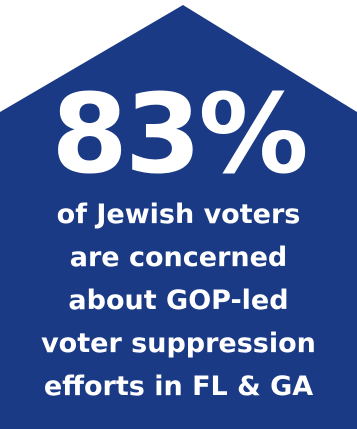 The width and height of the screenshot is (357, 429). What do you see at coordinates (178, 257) in the screenshot?
I see `caption-line-2: are concerned` at bounding box center [178, 257].